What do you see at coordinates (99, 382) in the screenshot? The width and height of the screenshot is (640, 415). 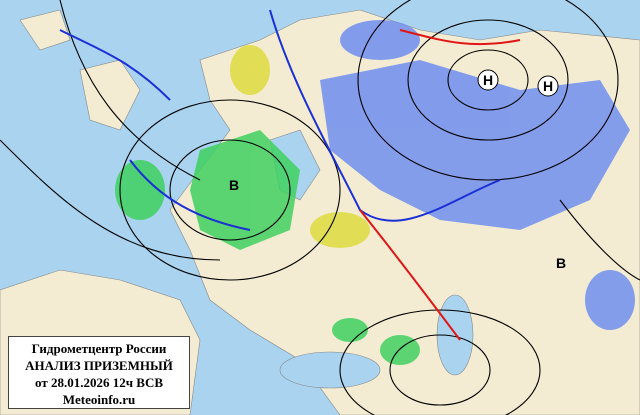 I see `legend-date: от 28.01.2026 12ч ВСВ` at bounding box center [99, 382].